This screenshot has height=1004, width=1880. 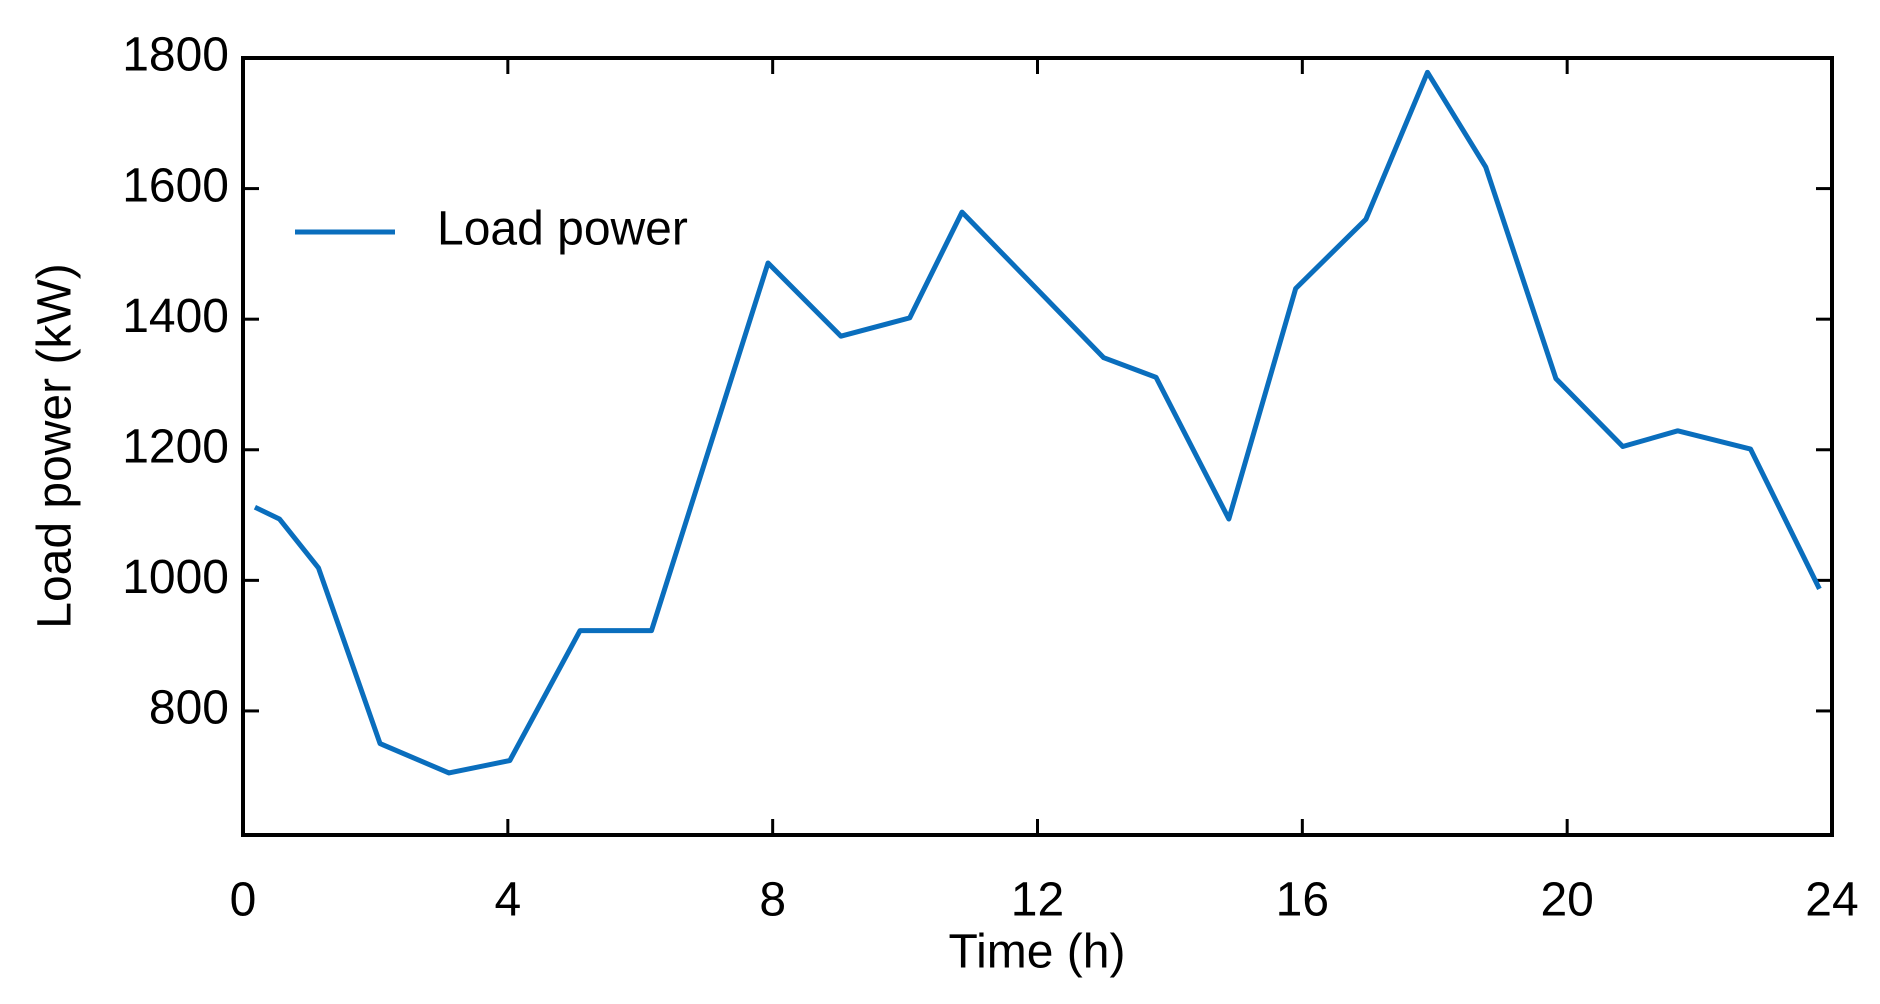 I want to click on x-axis-label: Time (h), so click(x=1037, y=952).